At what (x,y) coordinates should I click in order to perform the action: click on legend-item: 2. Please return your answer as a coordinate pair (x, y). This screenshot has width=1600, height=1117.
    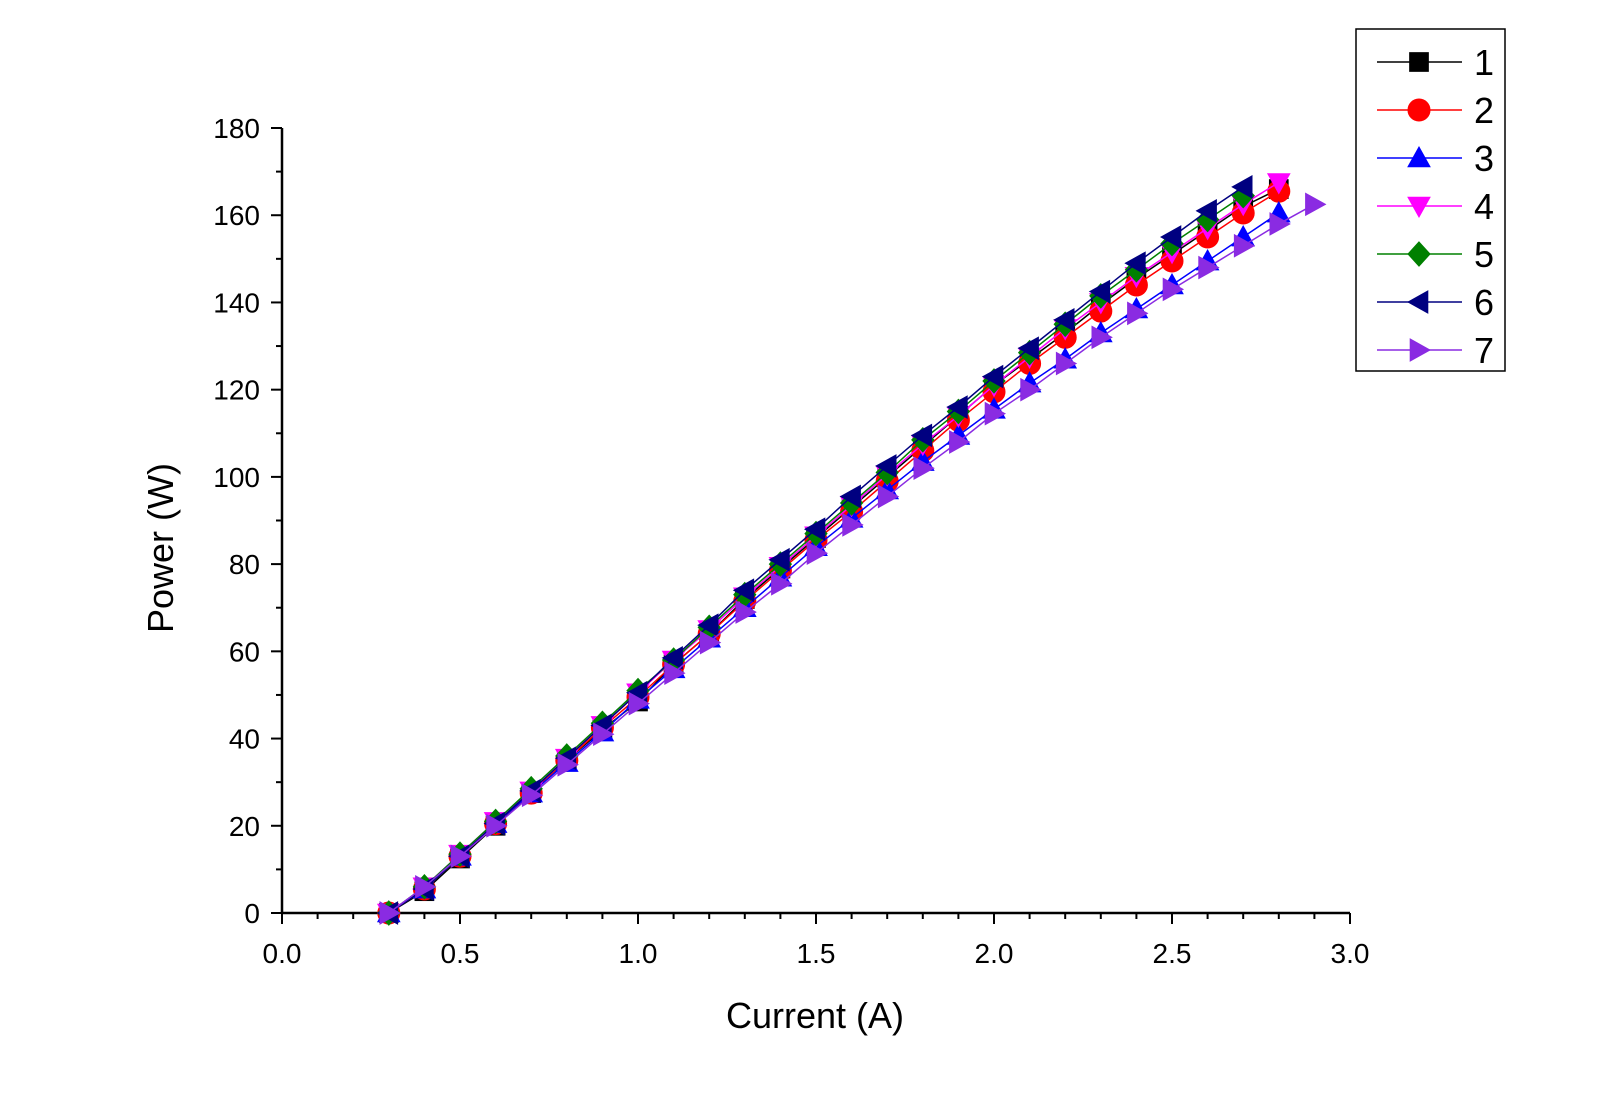
    Looking at the image, I should click on (1435, 110).